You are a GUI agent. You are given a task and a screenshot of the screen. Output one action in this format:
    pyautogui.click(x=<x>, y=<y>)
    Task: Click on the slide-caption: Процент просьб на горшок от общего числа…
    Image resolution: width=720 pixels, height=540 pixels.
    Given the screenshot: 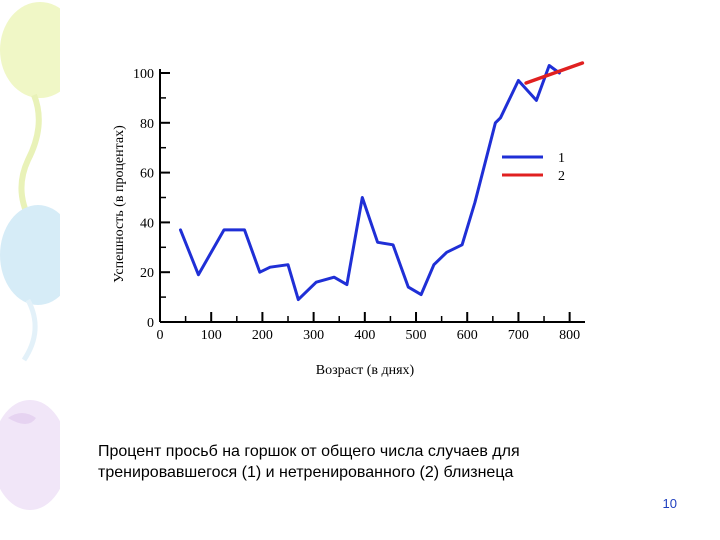 What is the action you would take?
    pyautogui.click(x=309, y=462)
    